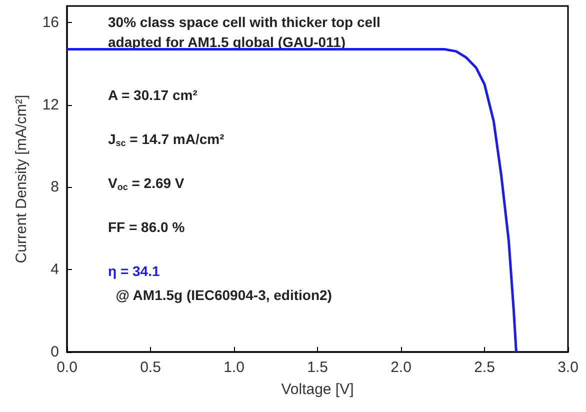 Image resolution: width=586 pixels, height=412 pixels. I want to click on y-tick-label: 12, so click(50, 105).